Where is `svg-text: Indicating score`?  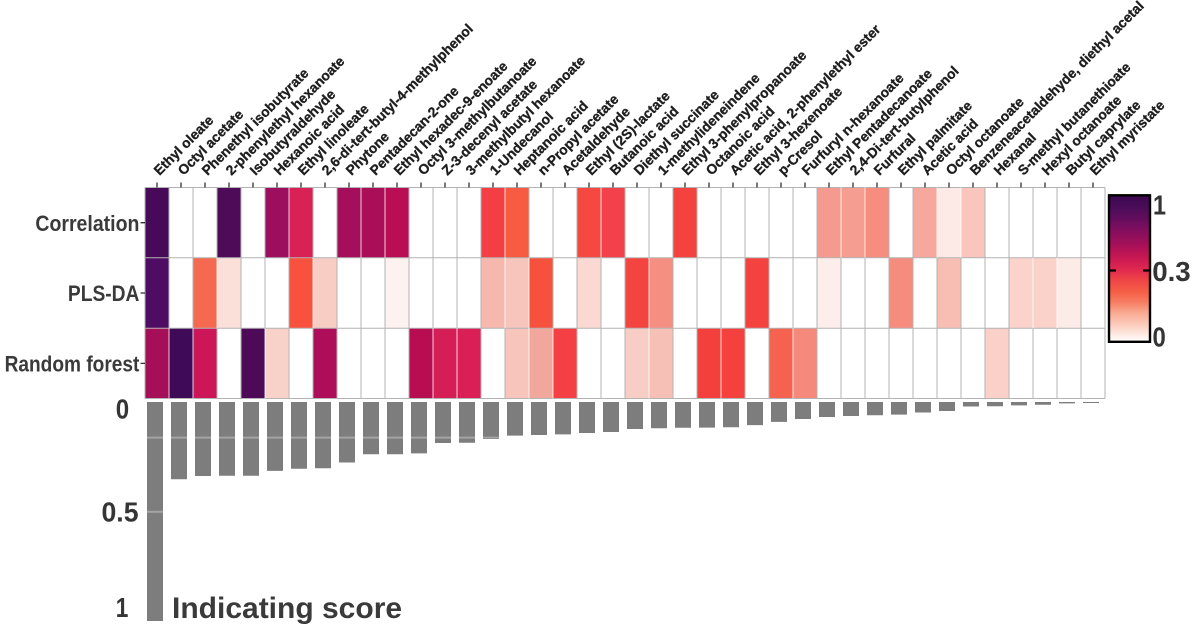
svg-text: Indicating score is located at coordinates (287, 608).